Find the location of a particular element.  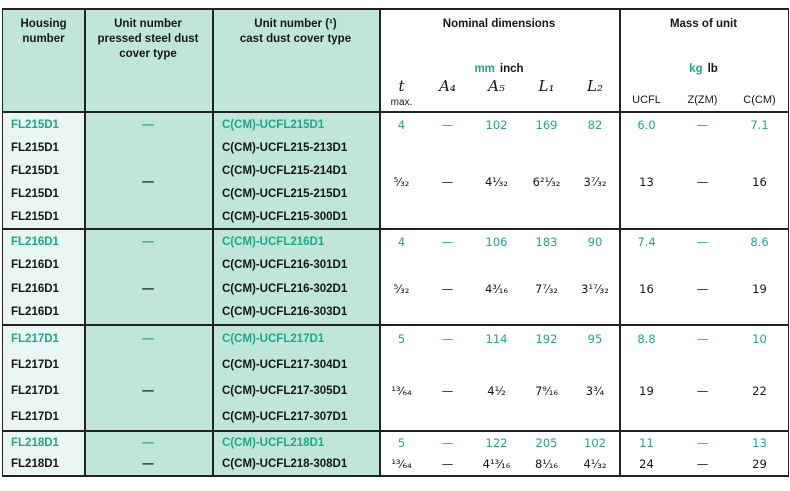

dim-l2-inch: 3¹⁷⁄₃₂ is located at coordinates (595, 288).